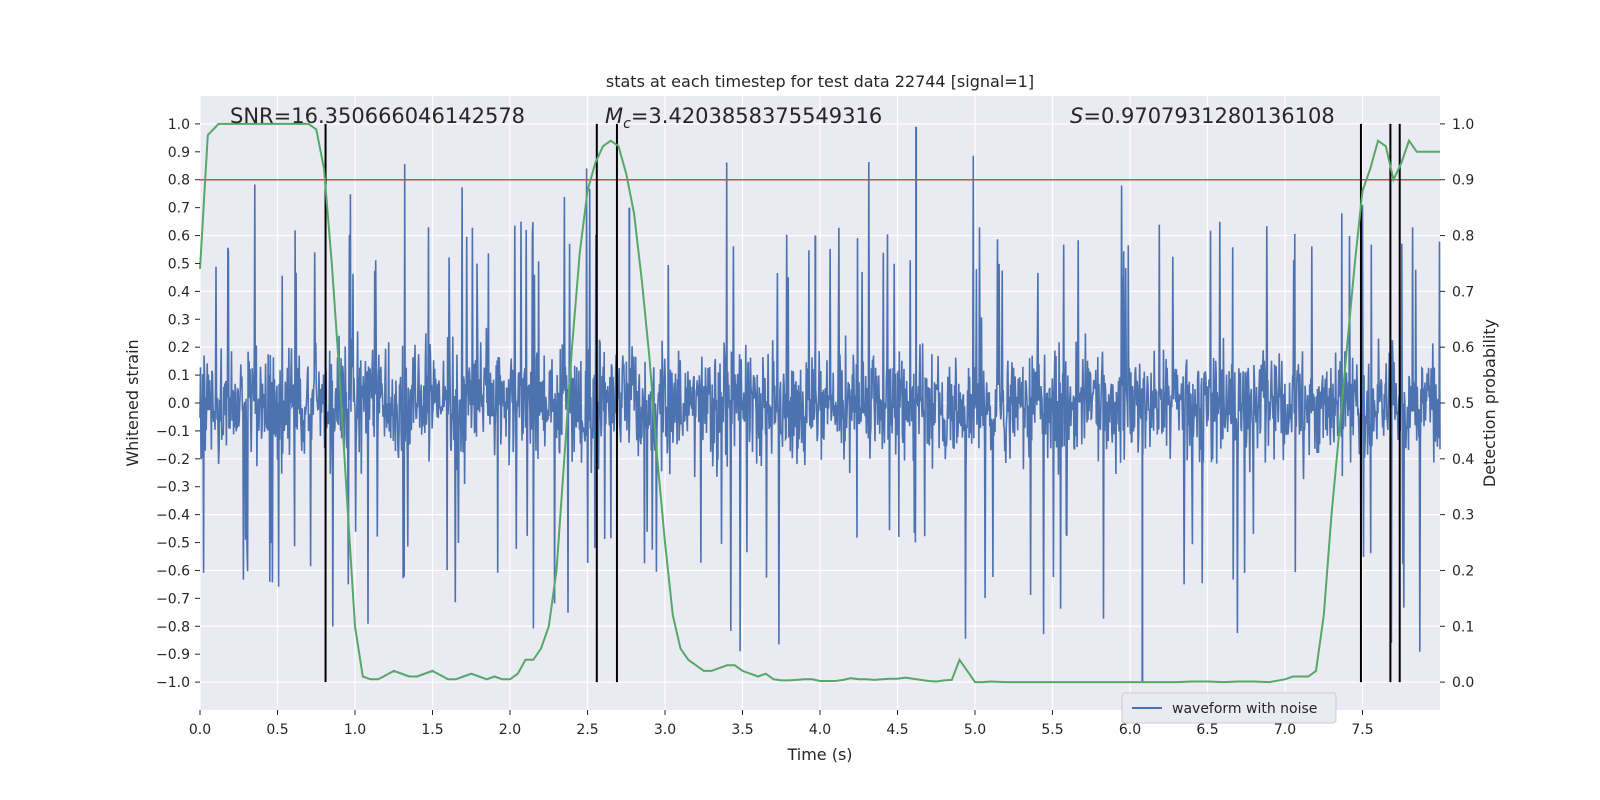 The image size is (1600, 800). What do you see at coordinates (1130, 730) in the screenshot?
I see `x-tick-label: 6.0` at bounding box center [1130, 730].